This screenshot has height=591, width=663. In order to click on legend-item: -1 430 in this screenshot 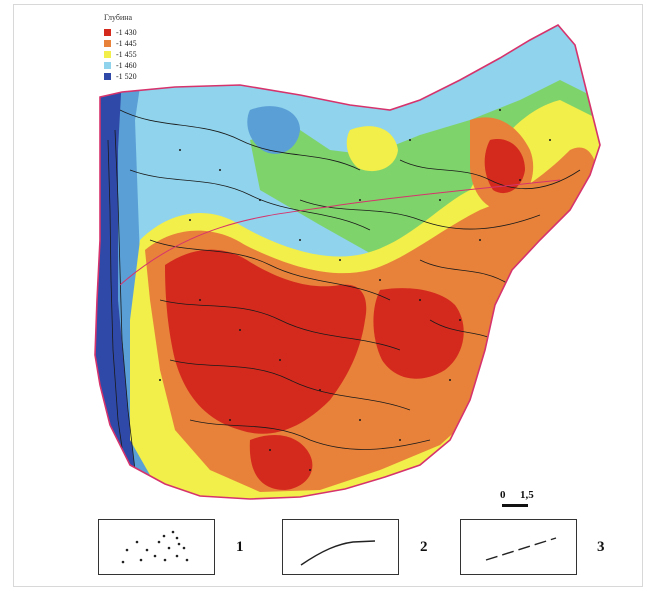, I will do `click(120, 32)`.